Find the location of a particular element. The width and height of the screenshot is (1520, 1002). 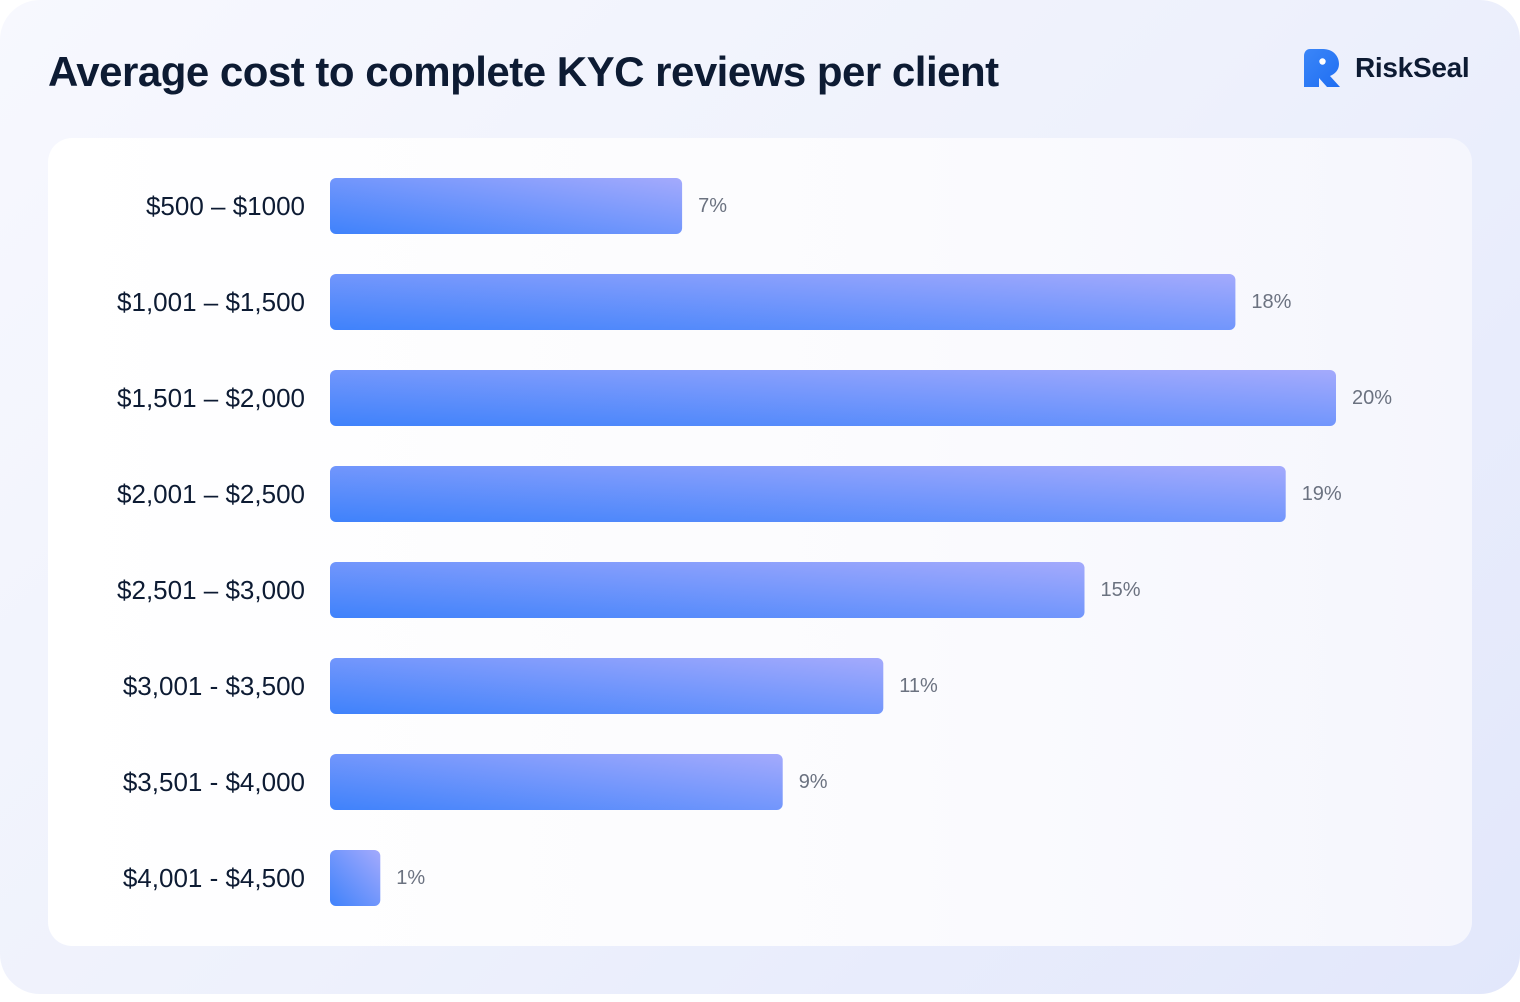

bar-row: $3,001 - $3,500 11% is located at coordinates (530, 686).